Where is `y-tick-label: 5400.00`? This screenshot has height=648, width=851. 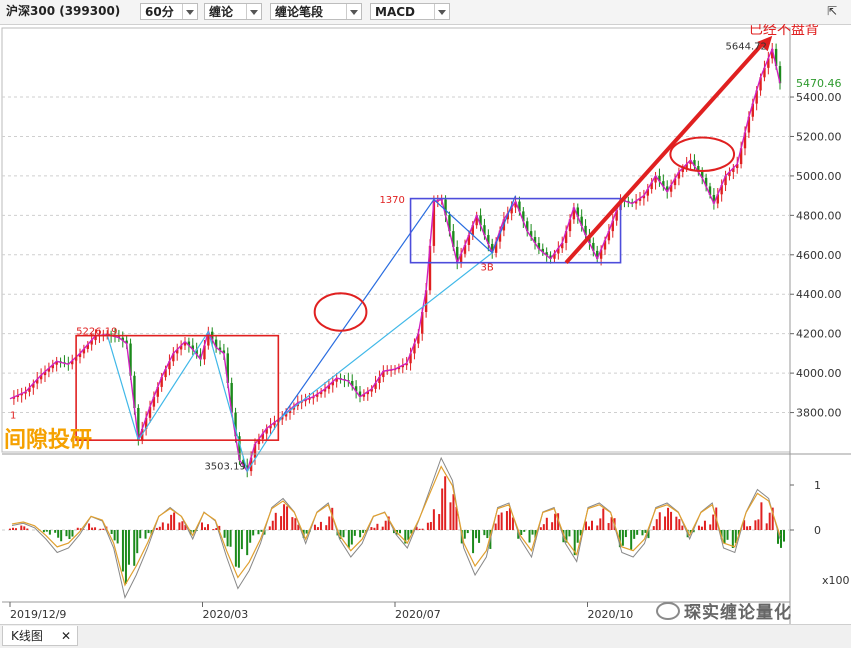 y-tick-label: 5400.00 is located at coordinates (819, 97).